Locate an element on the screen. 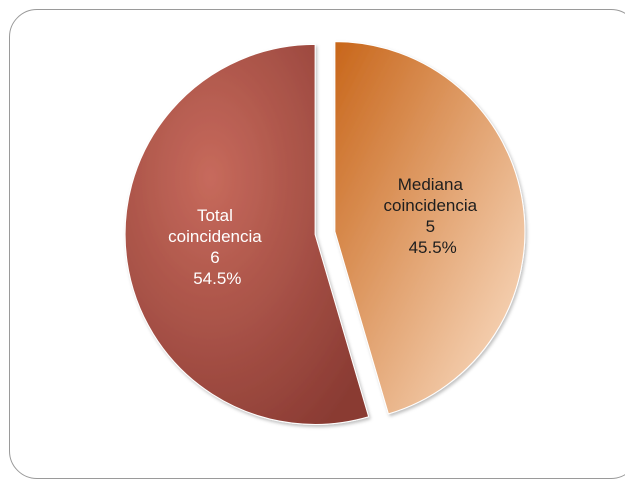 The image size is (625, 479). label-mediana-line-4: 45.5% is located at coordinates (433, 248).